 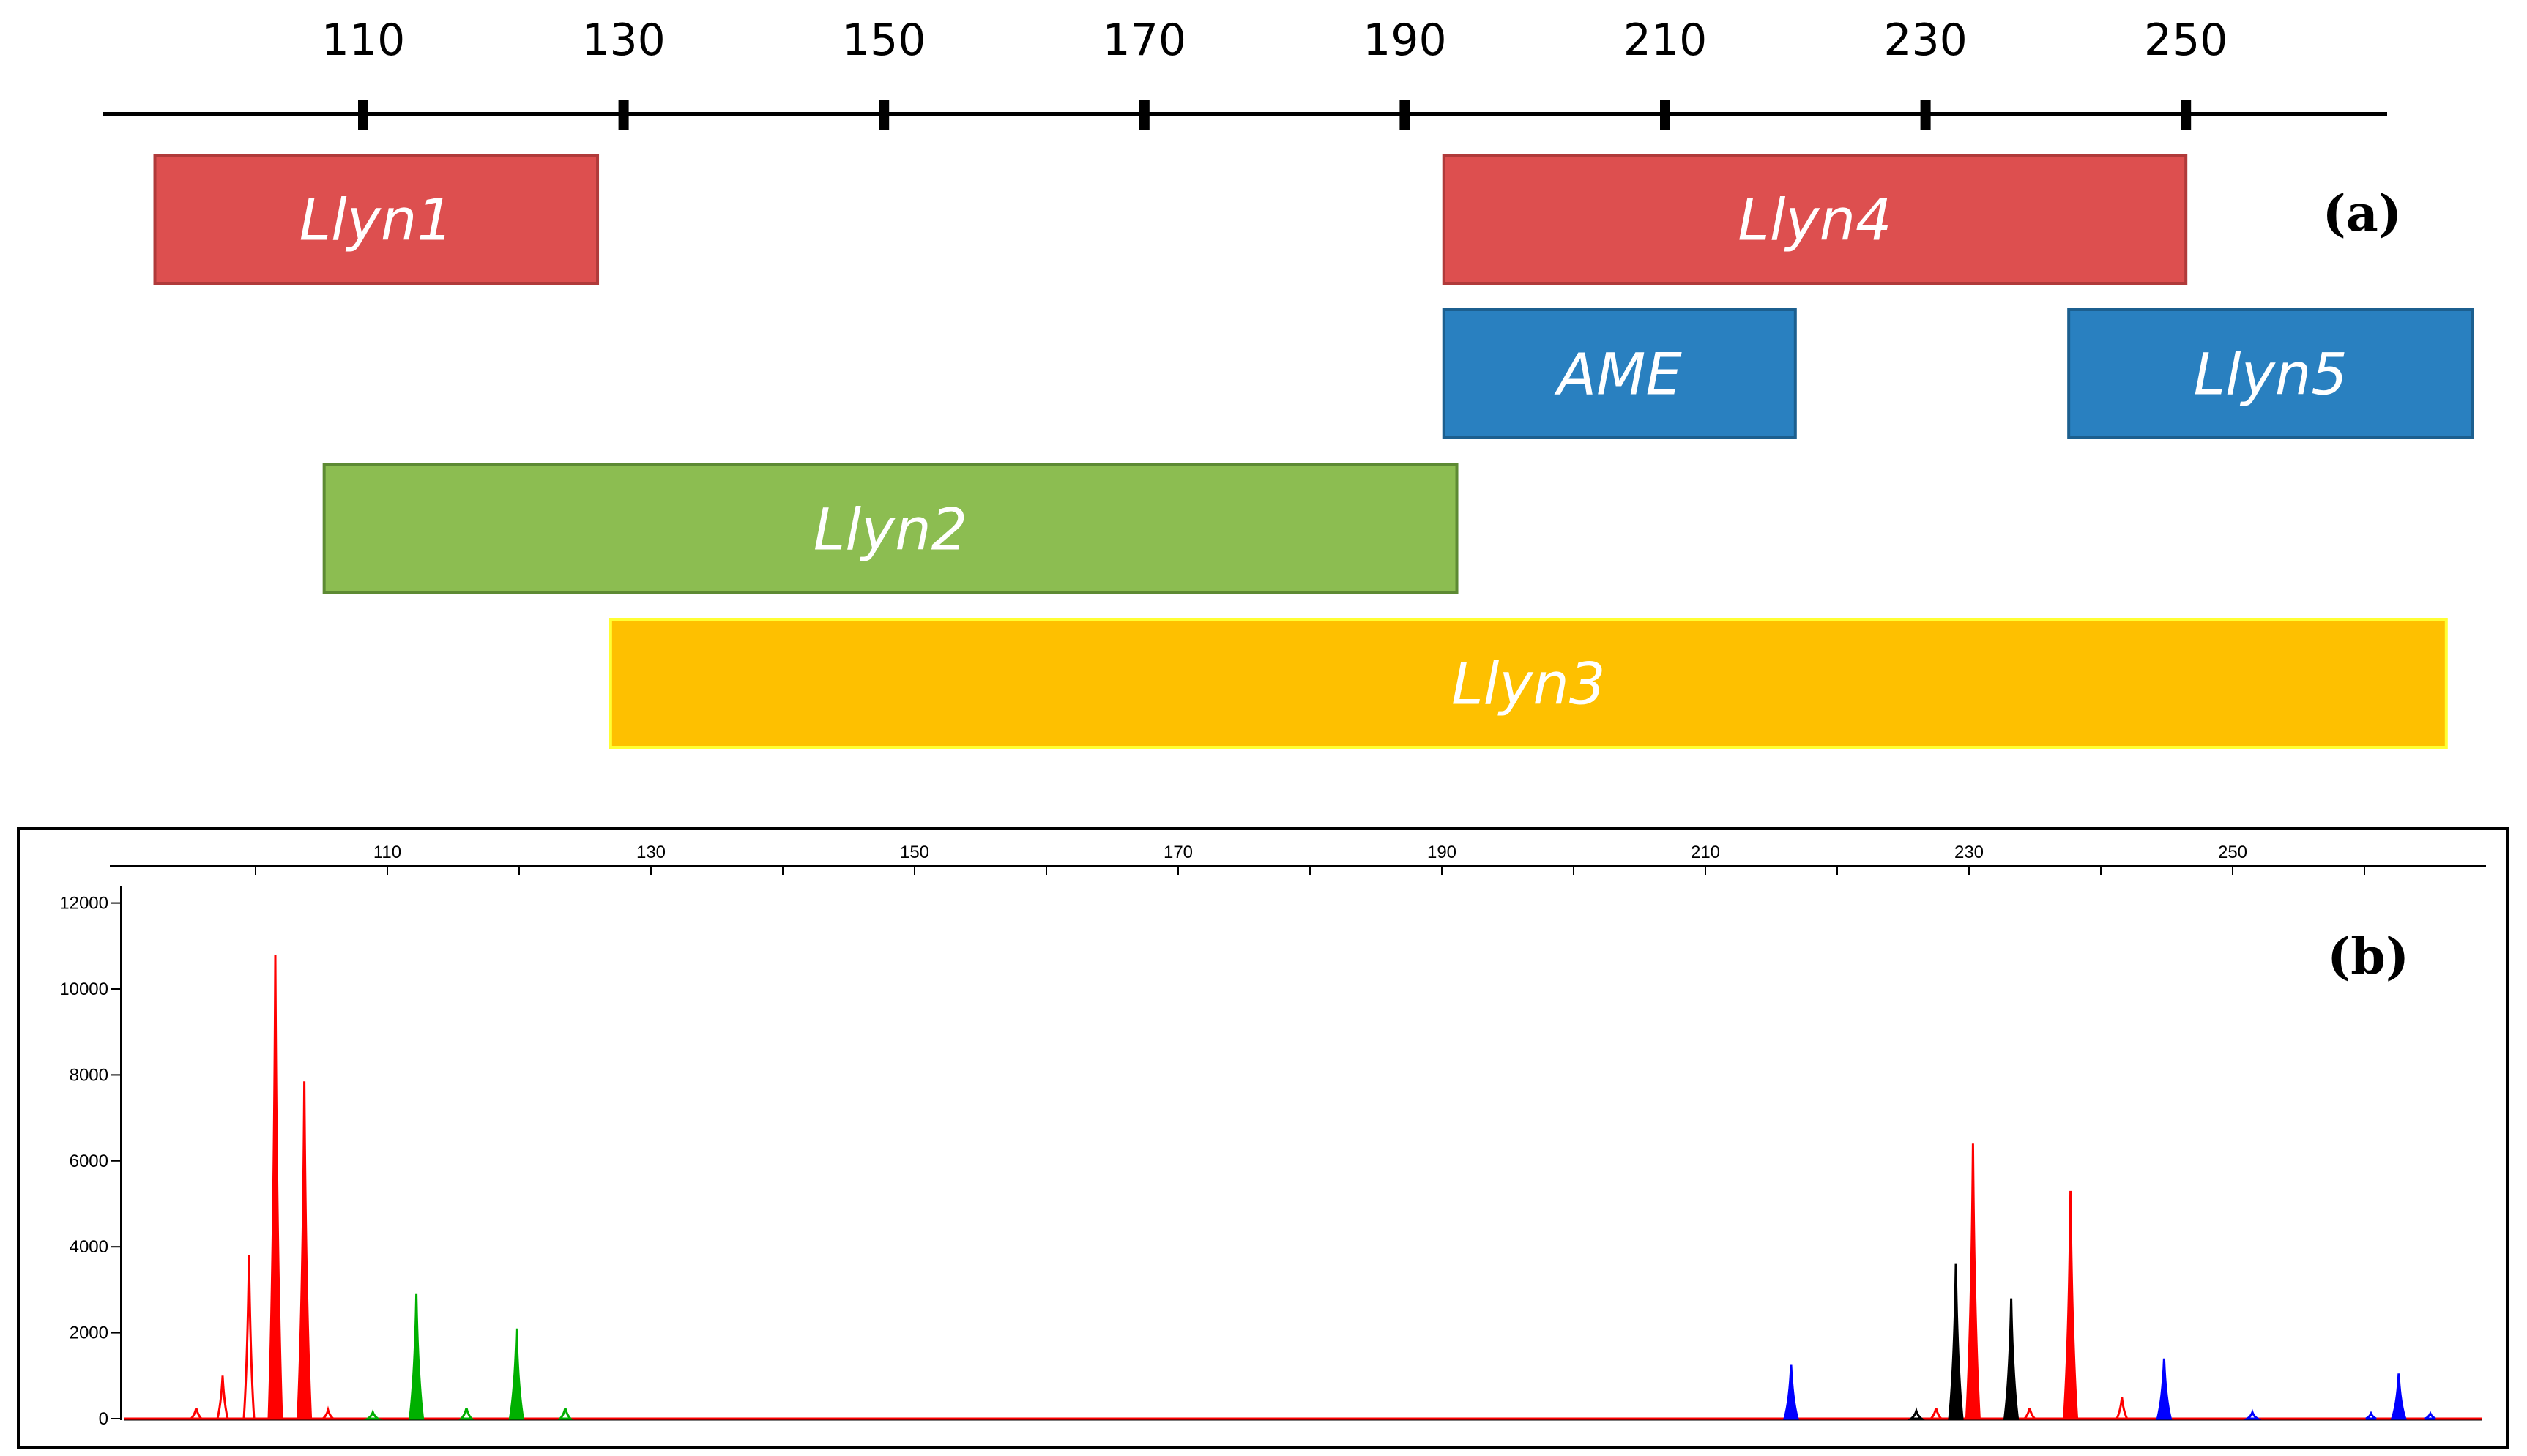 I want to click on panel-b-y-tick-label: 6000, so click(x=89, y=1161).